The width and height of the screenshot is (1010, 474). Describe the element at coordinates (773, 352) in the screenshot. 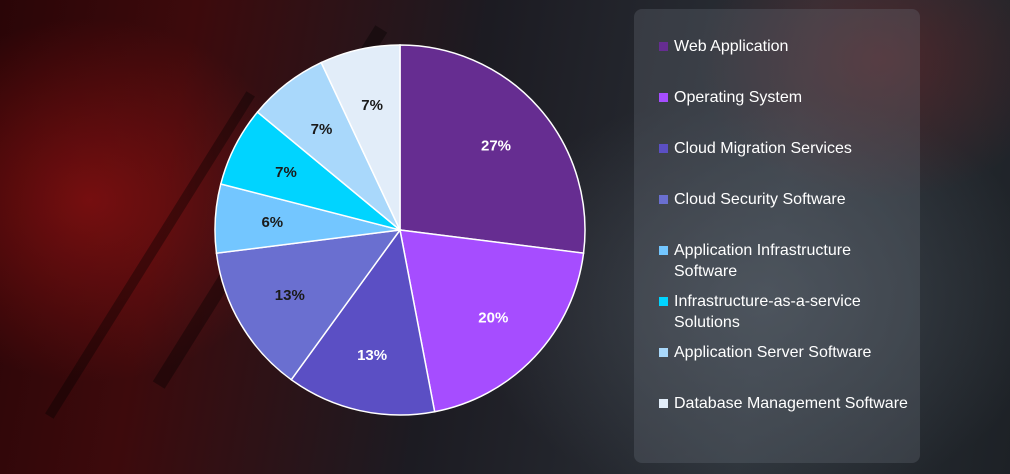

I see `legend-label: Application Server Software` at that location.